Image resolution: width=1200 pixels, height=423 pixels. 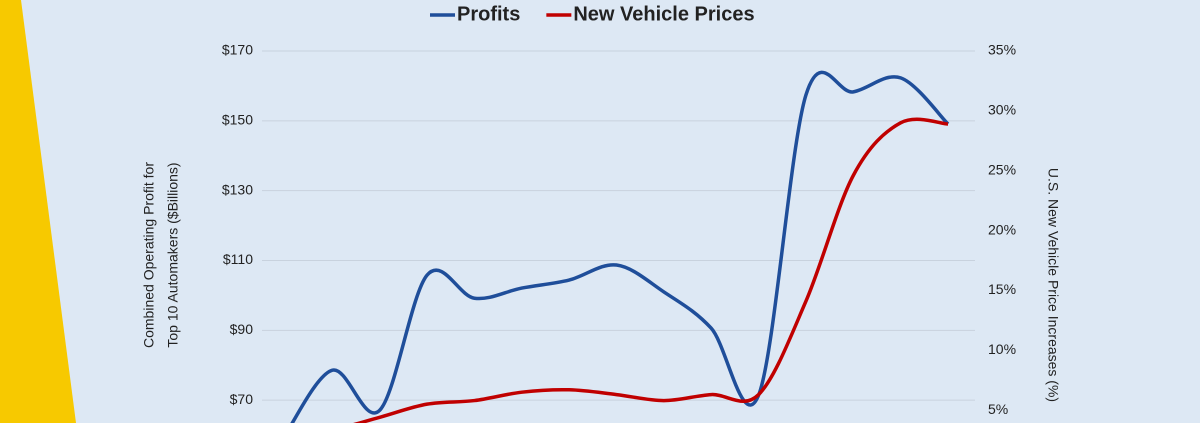 What do you see at coordinates (1002, 50) in the screenshot?
I see `y2-tick-label: 35%` at bounding box center [1002, 50].